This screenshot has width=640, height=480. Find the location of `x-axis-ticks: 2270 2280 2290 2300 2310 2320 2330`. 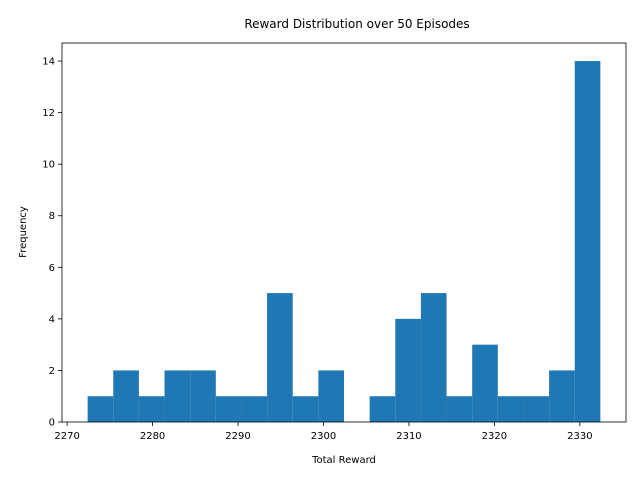

x-axis-ticks: 2270 2280 2290 2300 2310 2320 2330 is located at coordinates (323, 432).